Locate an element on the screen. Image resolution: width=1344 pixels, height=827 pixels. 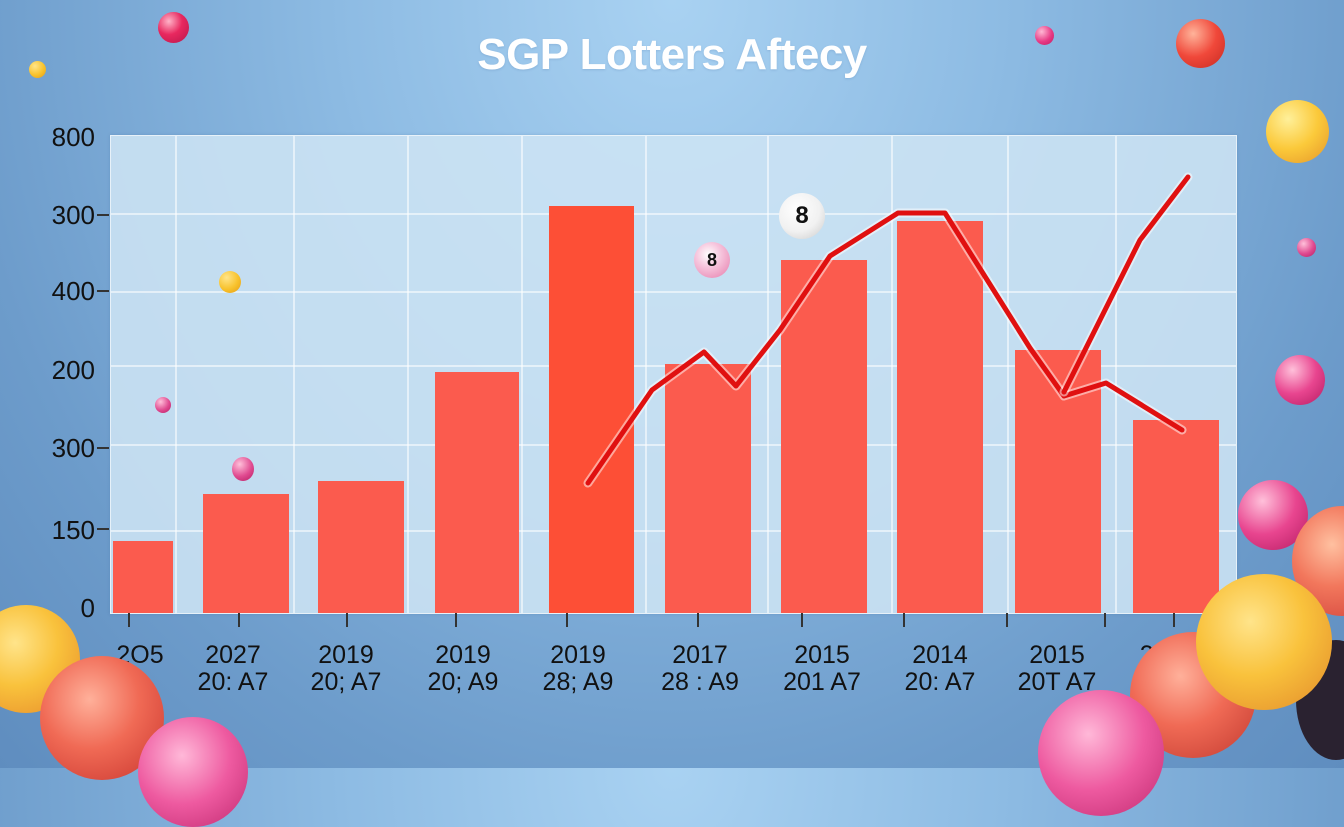
y-tick-label: 800 is located at coordinates (73, 137).